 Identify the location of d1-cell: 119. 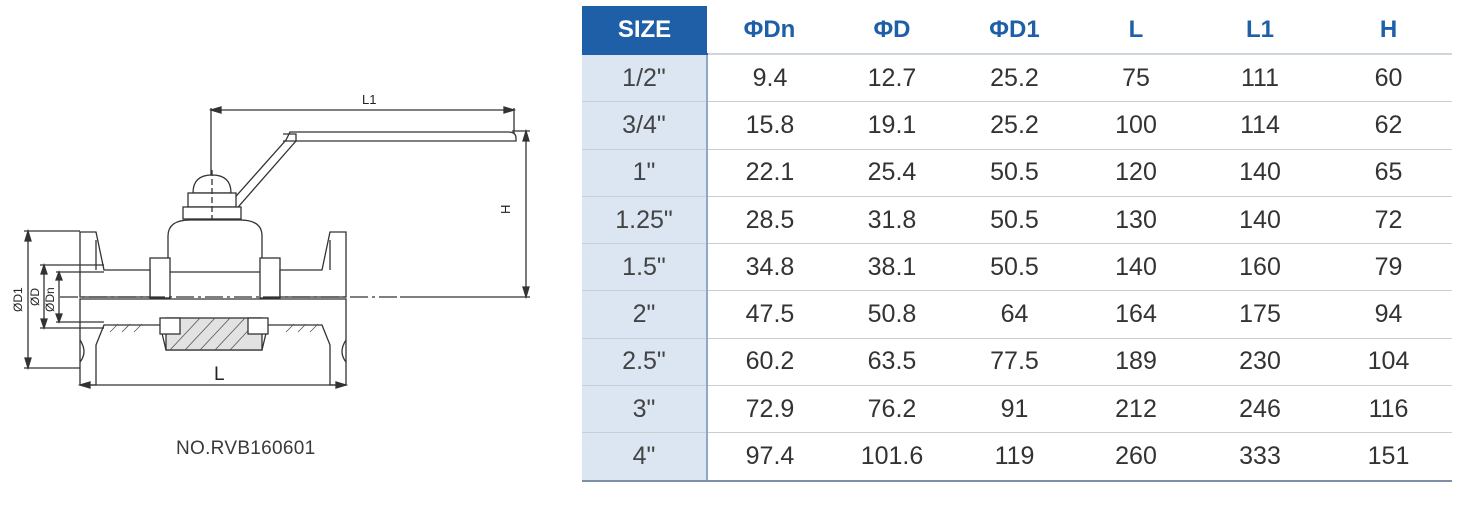
(1014, 457).